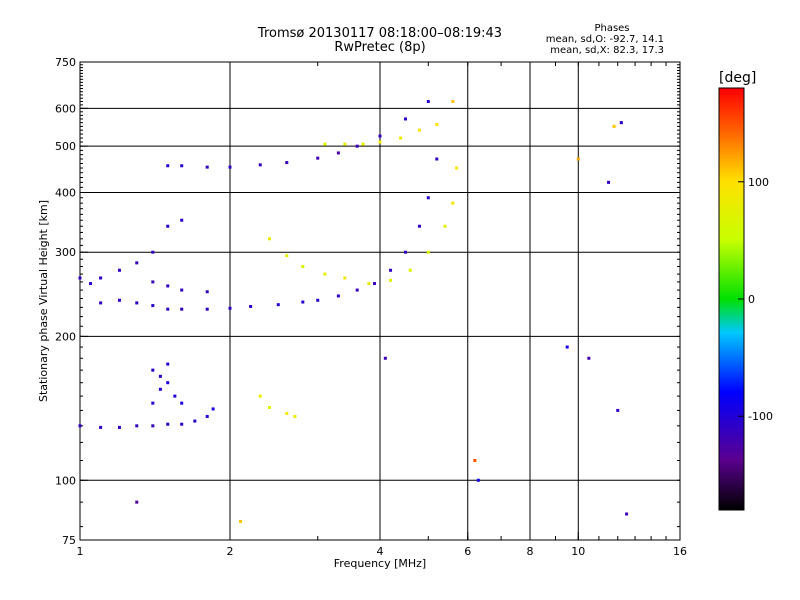  I want to click on x-tick-label: 16, so click(680, 551).